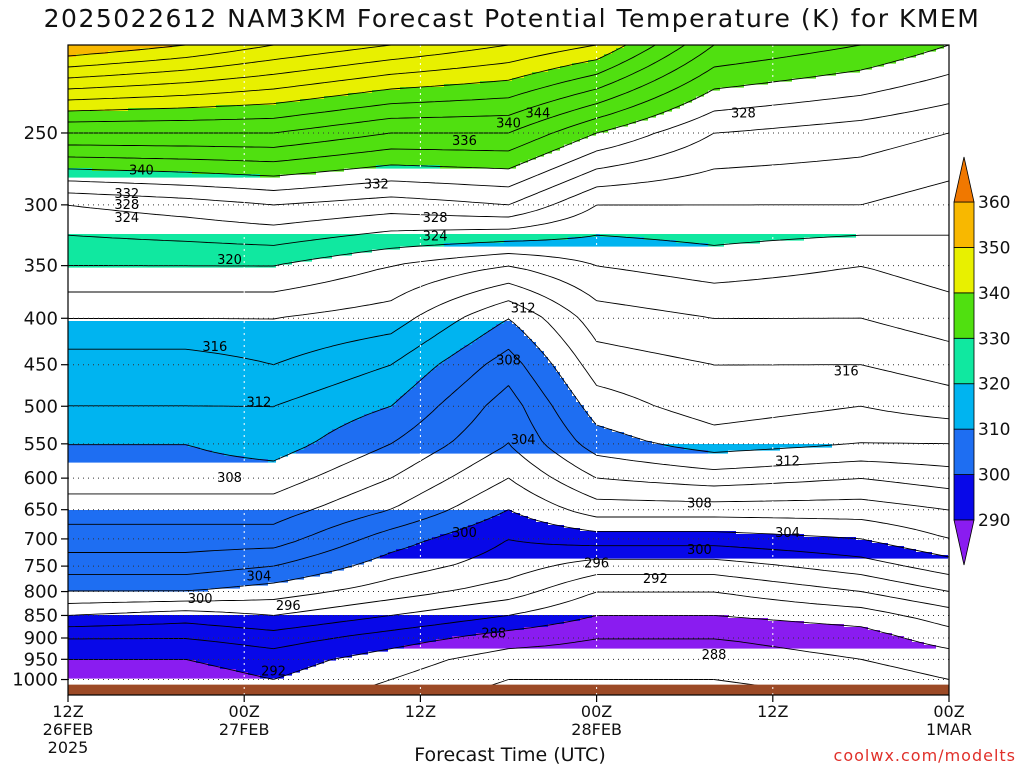 The width and height of the screenshot is (1024, 768). What do you see at coordinates (994, 476) in the screenshot?
I see `colorbar-tick-label: 300` at bounding box center [994, 476].